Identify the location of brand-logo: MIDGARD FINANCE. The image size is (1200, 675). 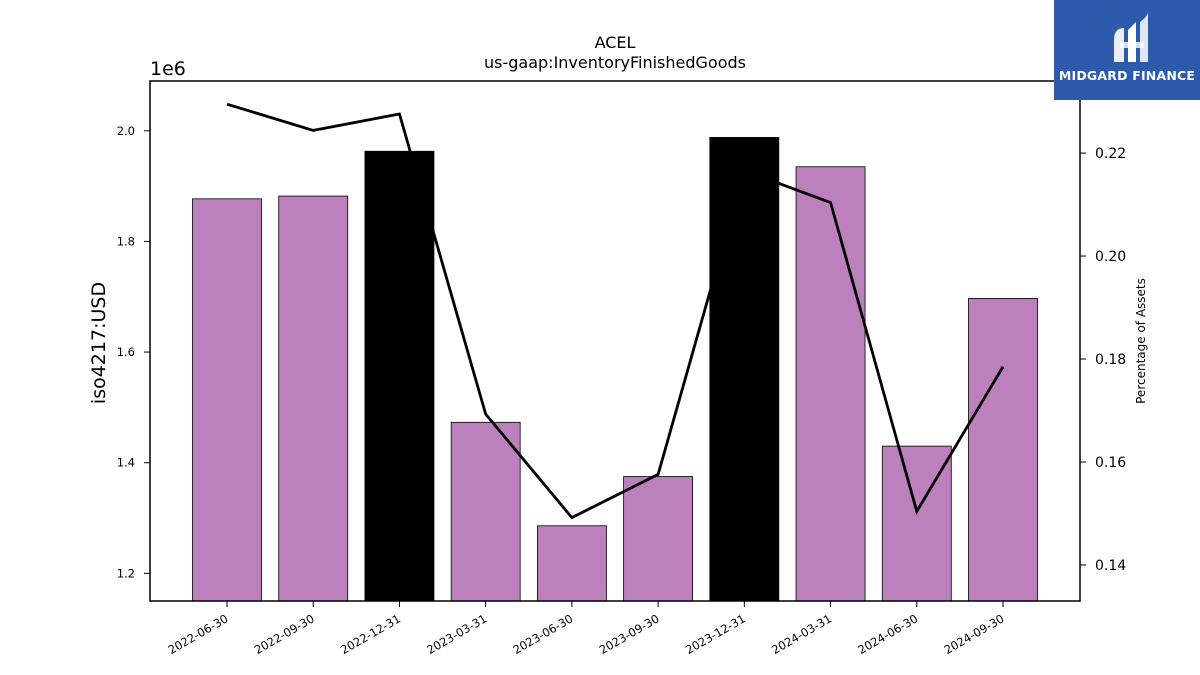
(1127, 50).